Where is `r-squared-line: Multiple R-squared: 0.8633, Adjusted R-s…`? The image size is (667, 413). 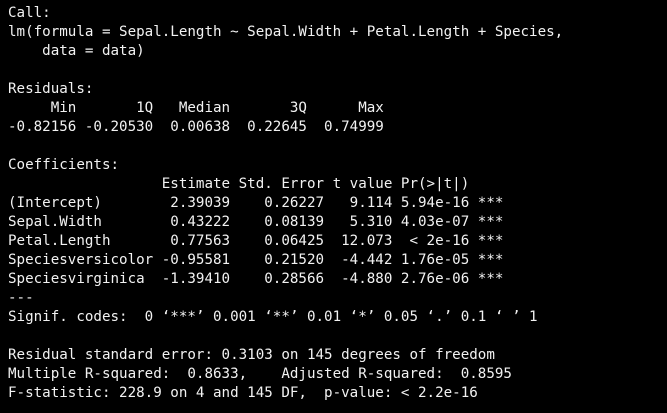 r-squared-line: Multiple R-squared: 0.8633, Adjusted R-s… is located at coordinates (264, 374).